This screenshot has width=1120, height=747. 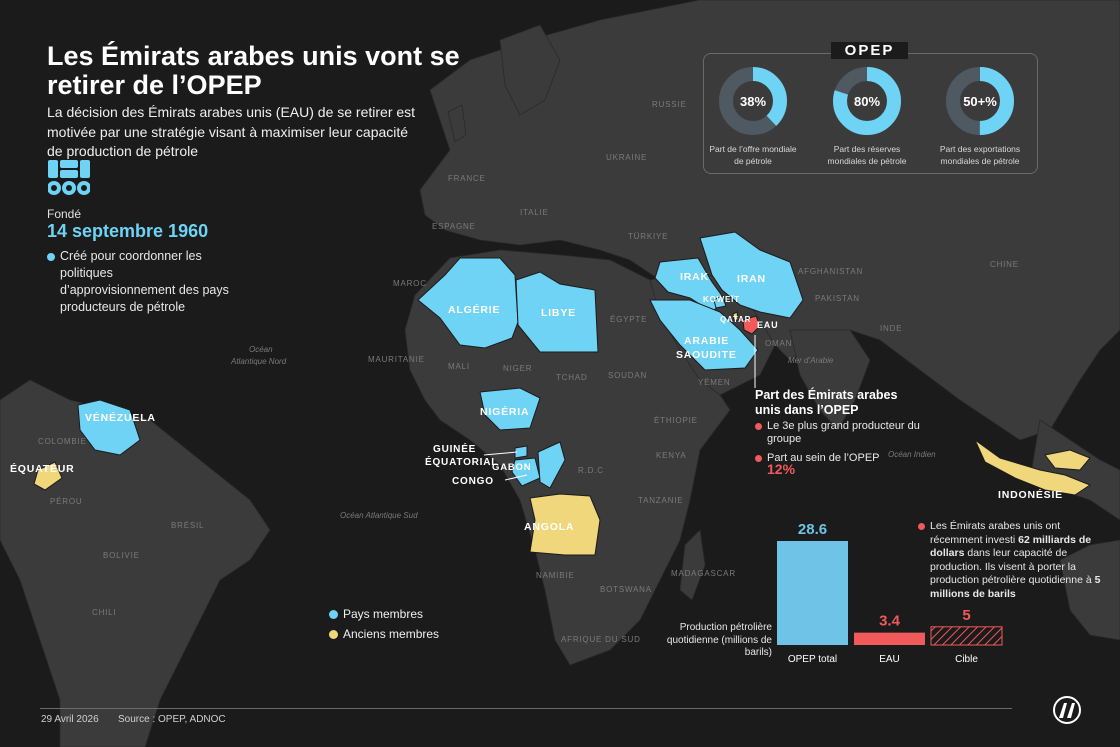 I want to click on indonesia-shape, so click(x=1032, y=467).